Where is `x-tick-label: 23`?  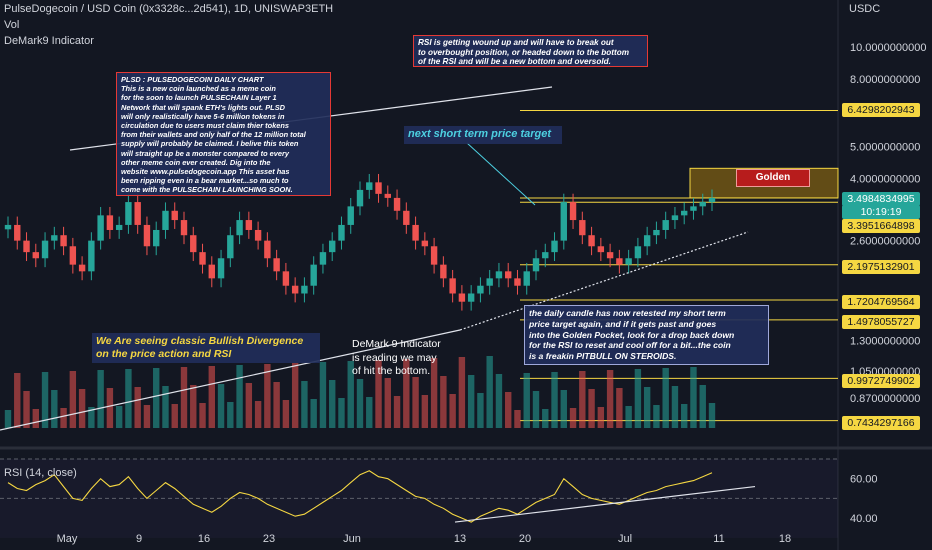
x-tick-label: 23 is located at coordinates (269, 539).